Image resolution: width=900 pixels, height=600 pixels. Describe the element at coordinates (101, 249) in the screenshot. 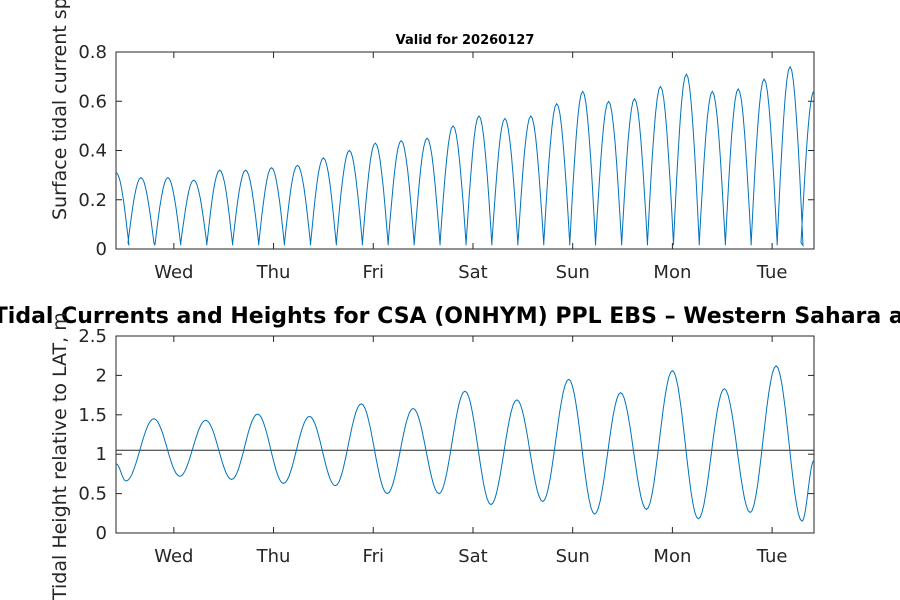

I see `current-speed-y-tick-label: 0` at that location.